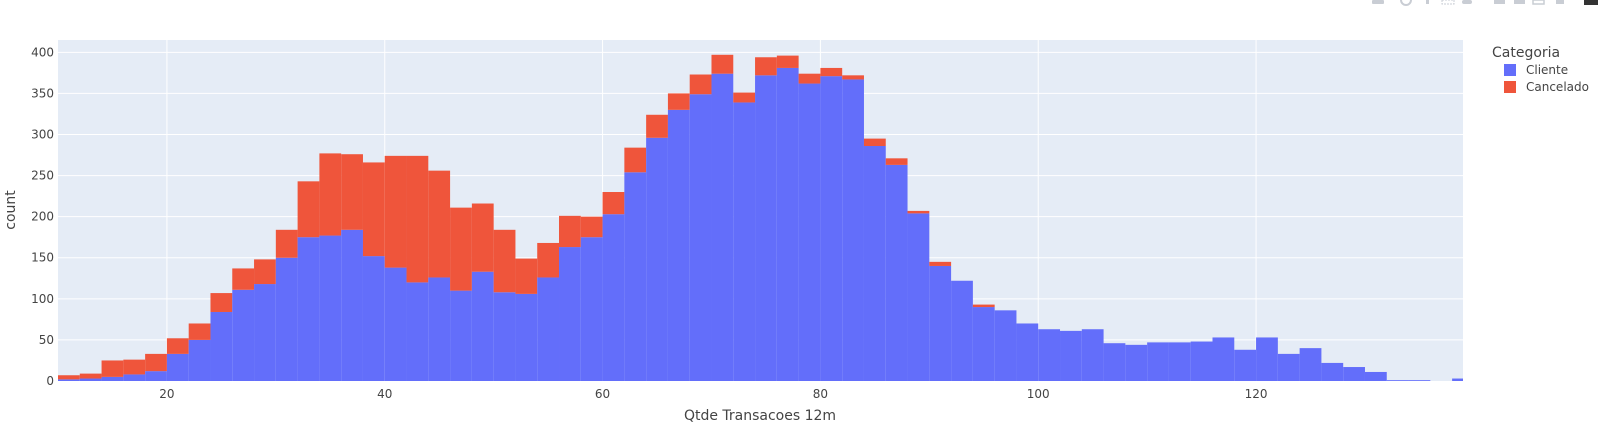  Describe the element at coordinates (1499, 2) in the screenshot. I see `zoom-in-icon` at that location.